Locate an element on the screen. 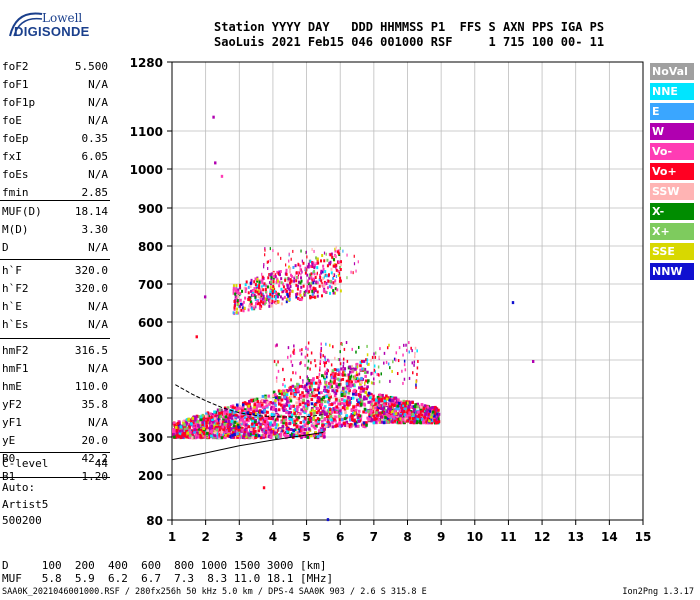  param-name: fxI is located at coordinates (12, 156).